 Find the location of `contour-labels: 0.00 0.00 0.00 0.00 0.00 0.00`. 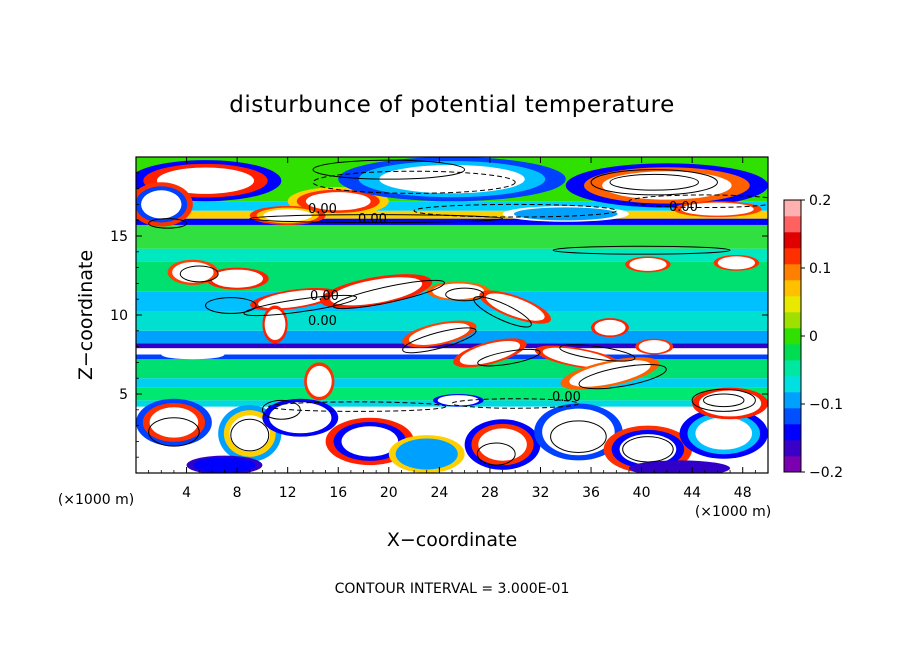

contour-labels: 0.00 0.00 0.00 0.00 0.00 0.00 is located at coordinates (503, 302).